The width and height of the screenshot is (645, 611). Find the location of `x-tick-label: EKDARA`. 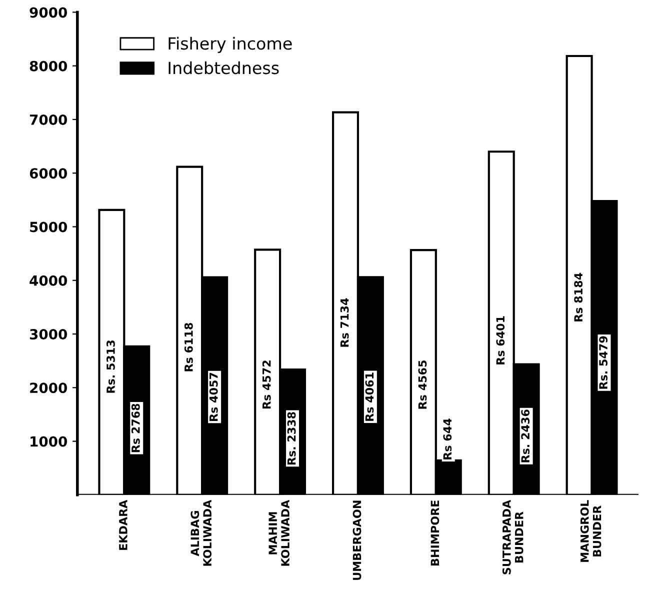

x-tick-label: EKDARA is located at coordinates (123, 525).